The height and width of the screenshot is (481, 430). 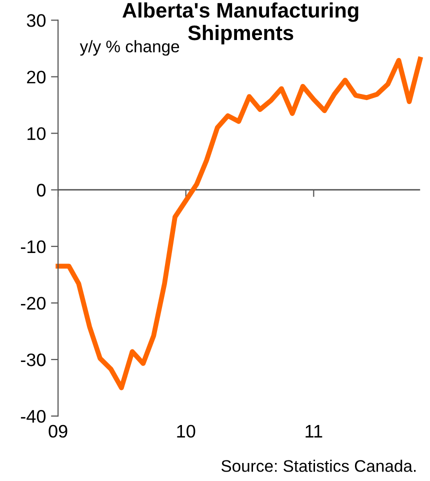 What do you see at coordinates (33, 303) in the screenshot?
I see `y-tick-label: -20` at bounding box center [33, 303].